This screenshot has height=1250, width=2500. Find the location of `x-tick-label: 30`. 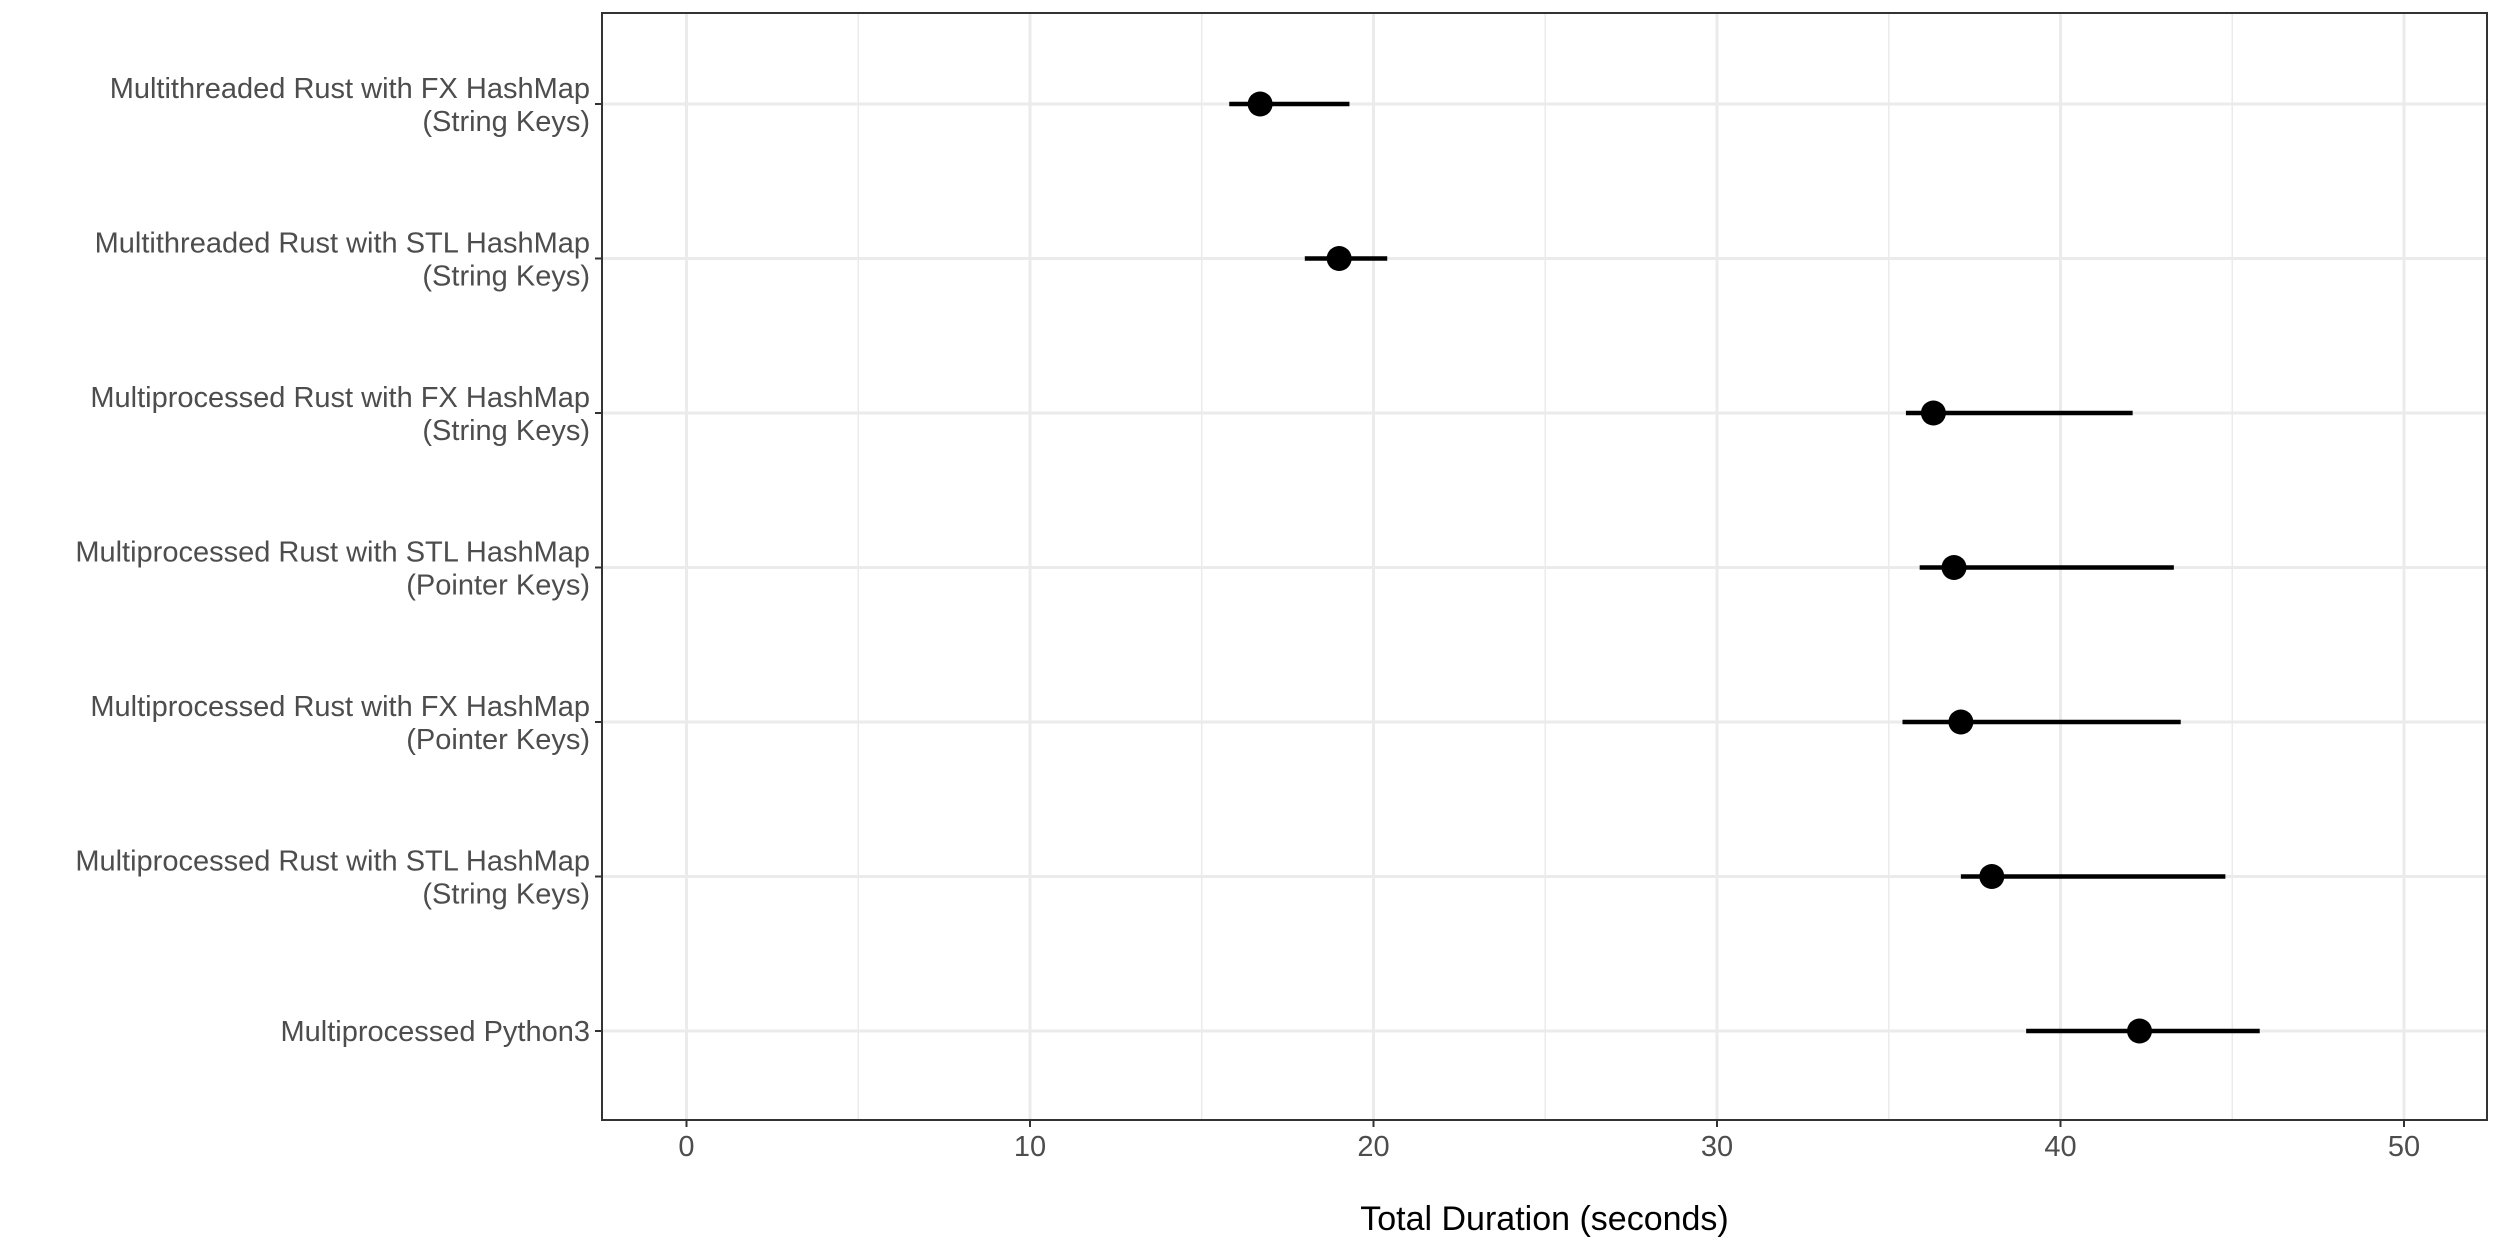

x-tick-label: 30 is located at coordinates (1717, 1147).